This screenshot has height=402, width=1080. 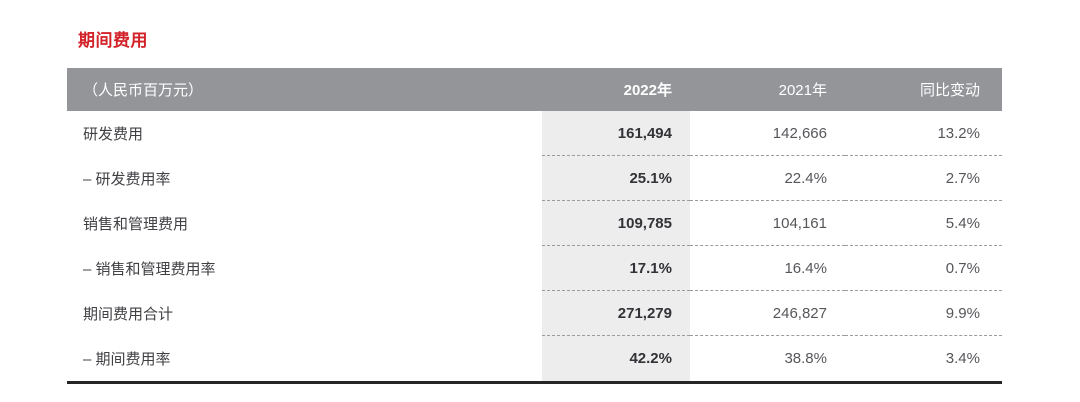 I want to click on row-label: – 销售和管理费用率, so click(x=149, y=269).